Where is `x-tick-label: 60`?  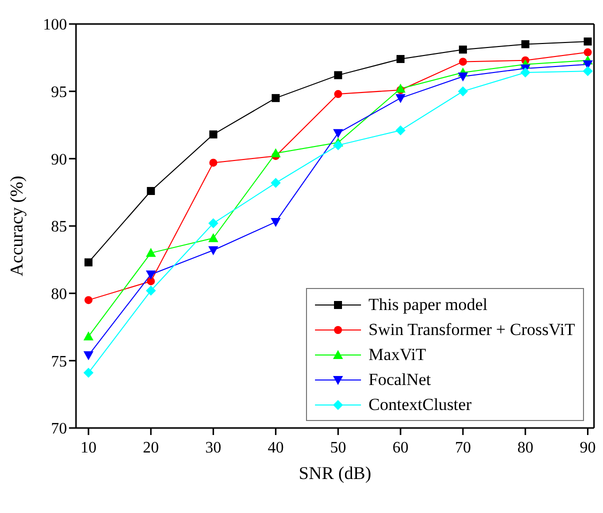 x-tick-label: 60 is located at coordinates (400, 447).